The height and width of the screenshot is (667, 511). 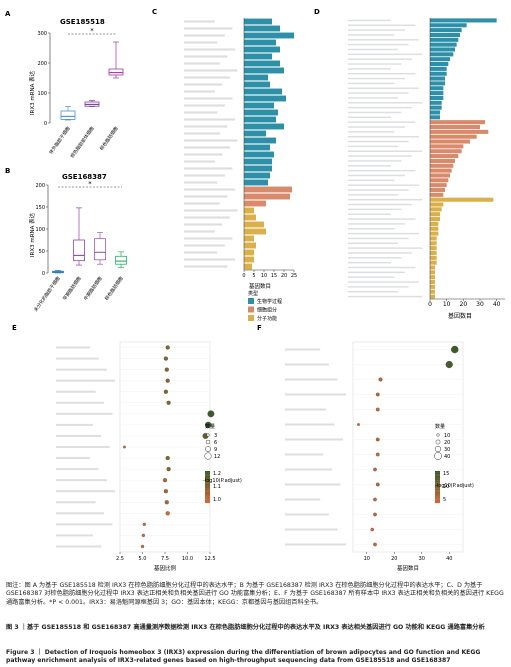 I want to click on panel-e-grid, so click(x=133, y=447).